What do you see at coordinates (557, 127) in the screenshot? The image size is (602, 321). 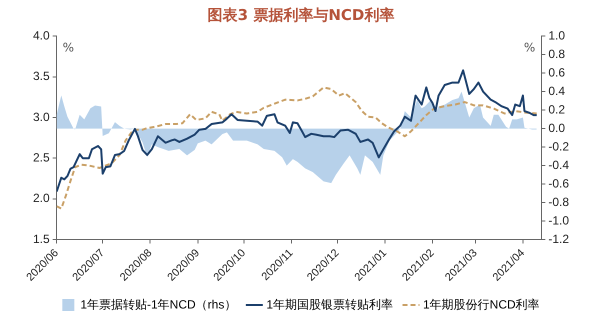 I see `y2-tick-label: 0.0` at bounding box center [557, 127].